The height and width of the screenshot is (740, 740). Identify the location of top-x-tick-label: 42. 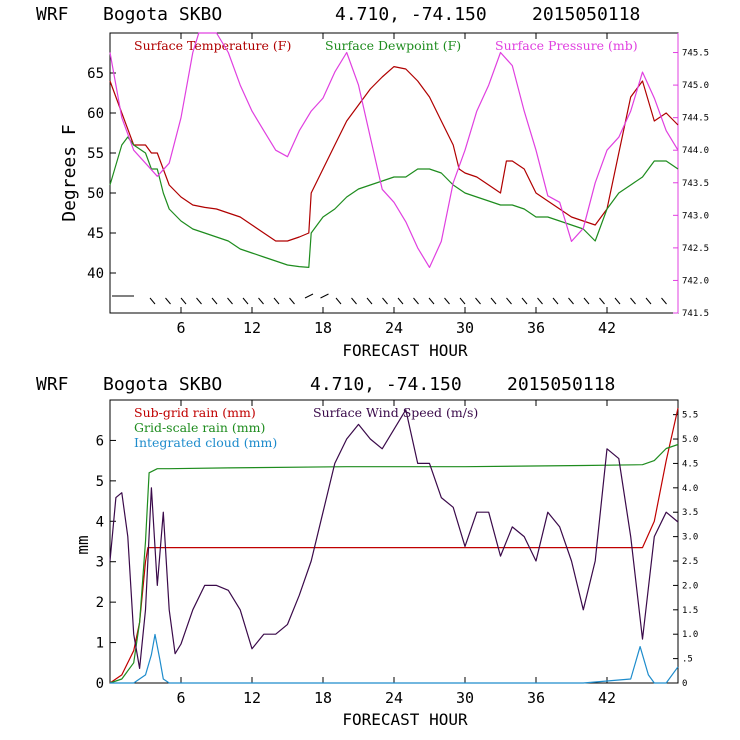
(607, 328).